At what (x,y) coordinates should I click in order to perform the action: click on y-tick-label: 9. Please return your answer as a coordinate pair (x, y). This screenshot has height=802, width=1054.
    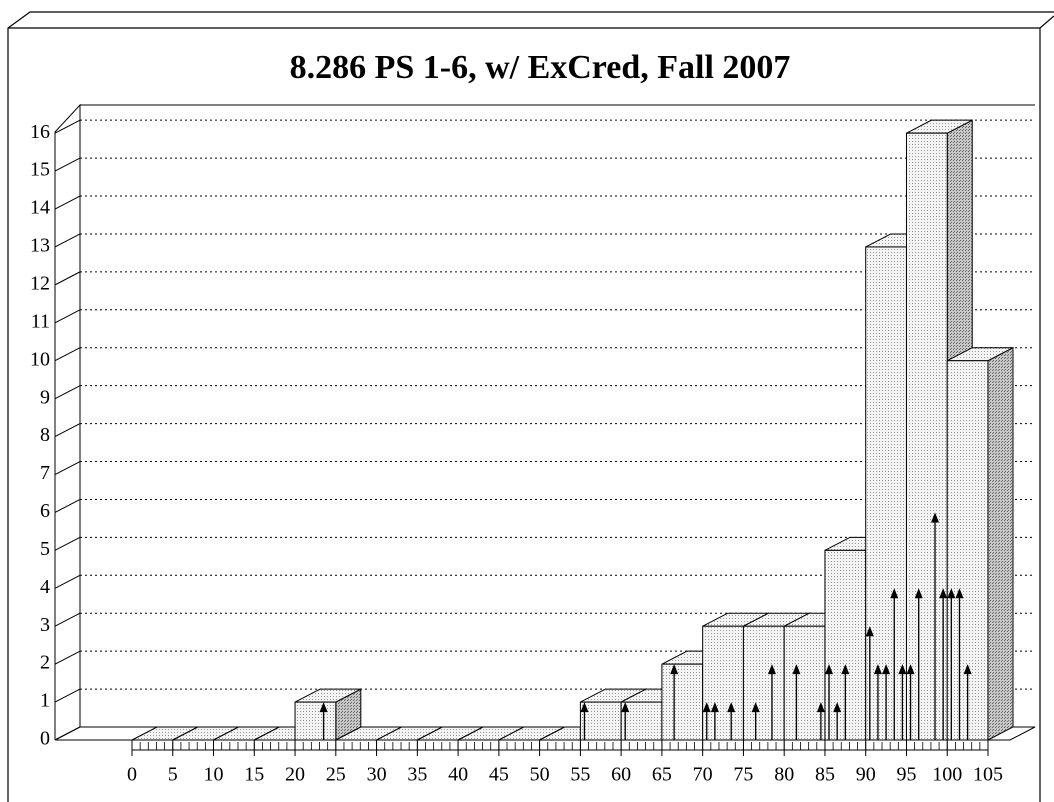
    Looking at the image, I should click on (45, 397).